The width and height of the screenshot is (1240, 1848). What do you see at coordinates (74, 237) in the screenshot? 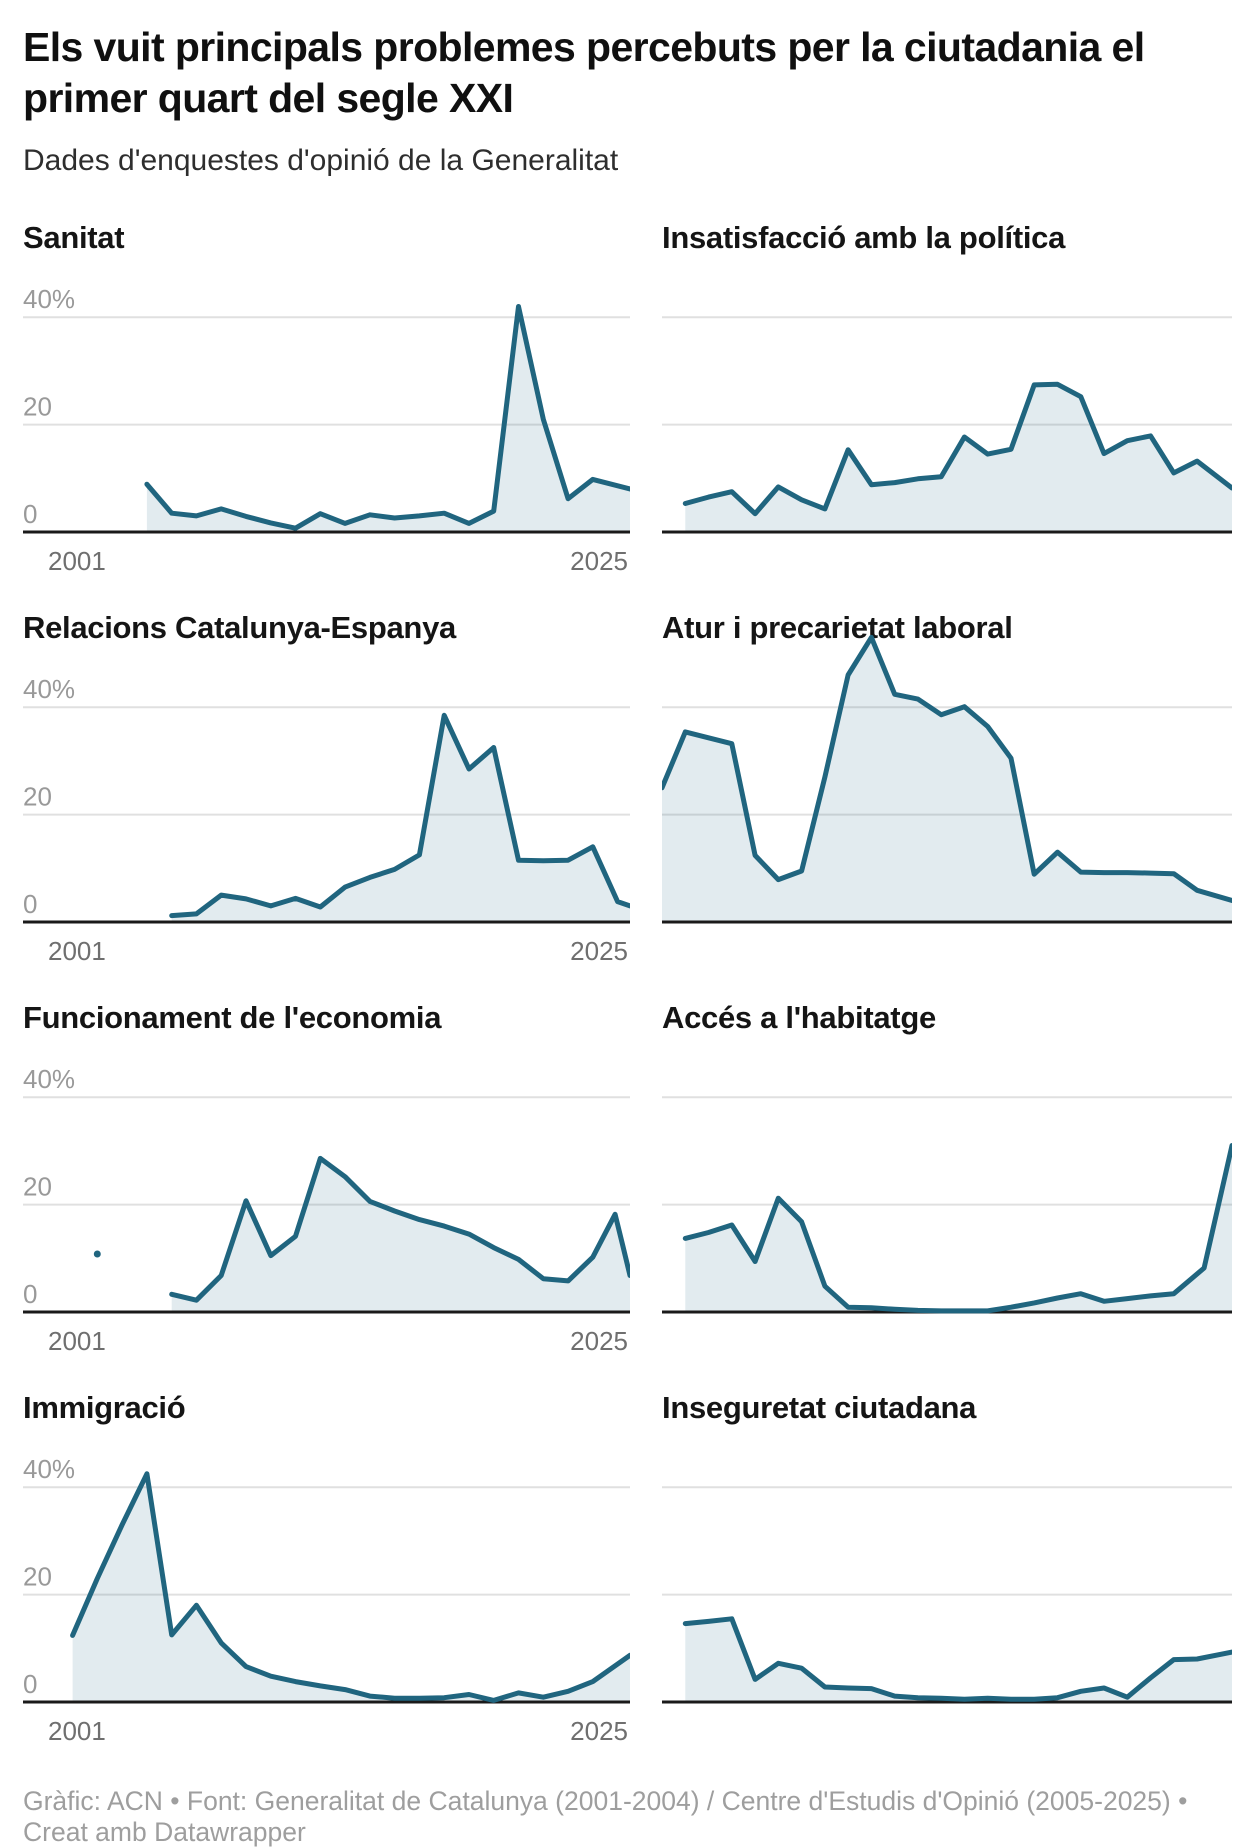
I see `panel-title-sanitat: Sanitat` at bounding box center [74, 237].